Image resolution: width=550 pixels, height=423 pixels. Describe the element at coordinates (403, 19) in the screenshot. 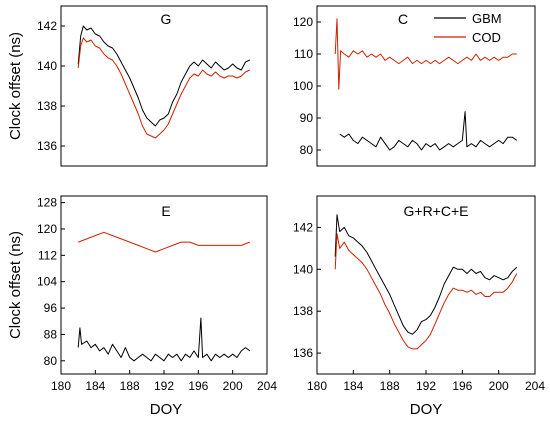

I see `panel-c-title: C` at that location.